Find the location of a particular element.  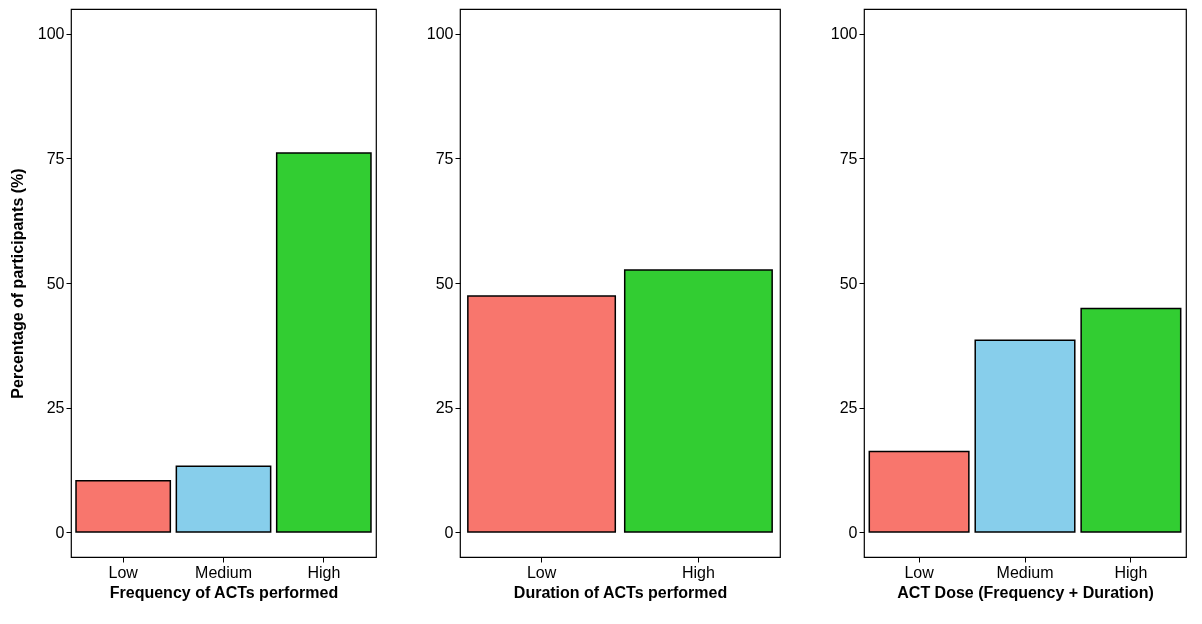

x-axis-title: Duration of ACTs performed is located at coordinates (620, 592).